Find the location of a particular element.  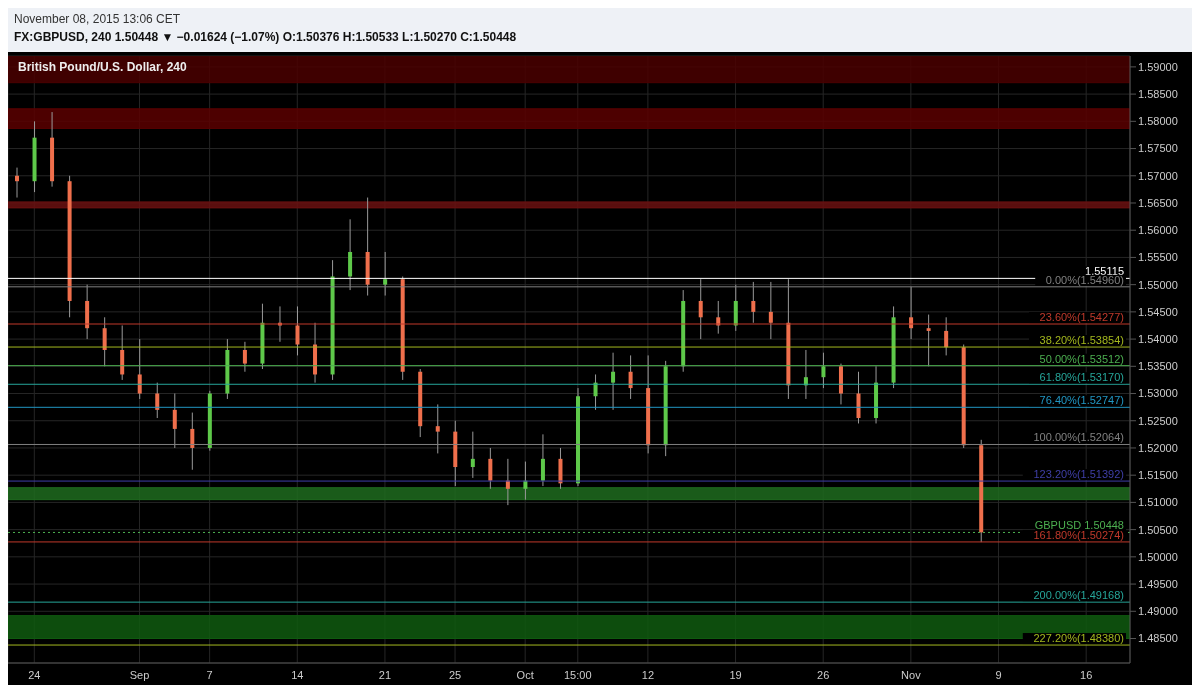

ref-line-label: 227.20%(1.48380) is located at coordinates (1078, 638).